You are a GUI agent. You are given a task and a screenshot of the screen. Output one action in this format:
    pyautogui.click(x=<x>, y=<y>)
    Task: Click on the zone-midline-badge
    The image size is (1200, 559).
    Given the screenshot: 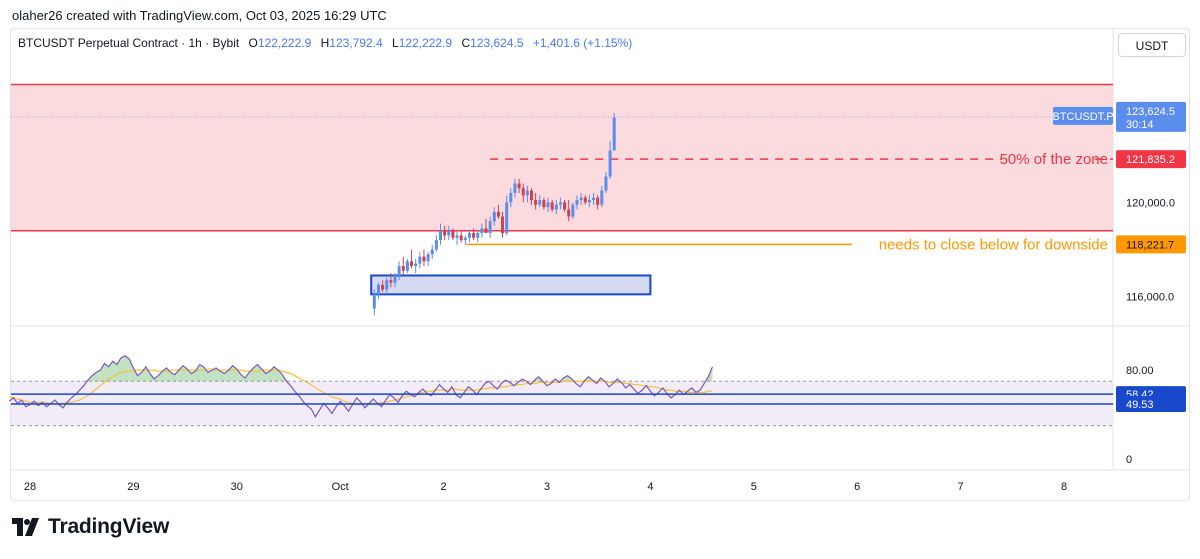 What is the action you would take?
    pyautogui.click(x=1151, y=159)
    